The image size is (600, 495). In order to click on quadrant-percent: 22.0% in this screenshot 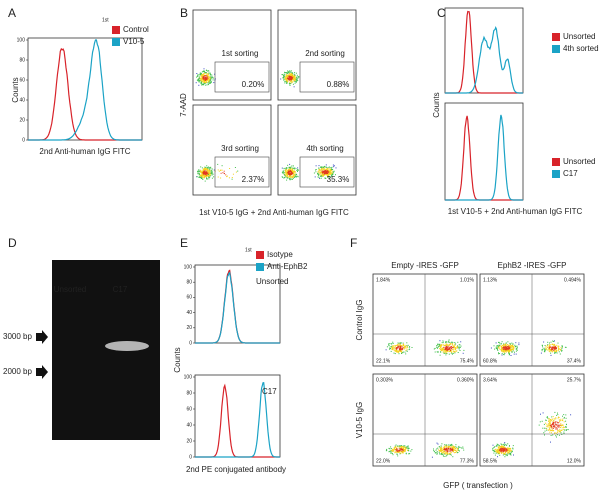, I will do `click(383, 461)`.